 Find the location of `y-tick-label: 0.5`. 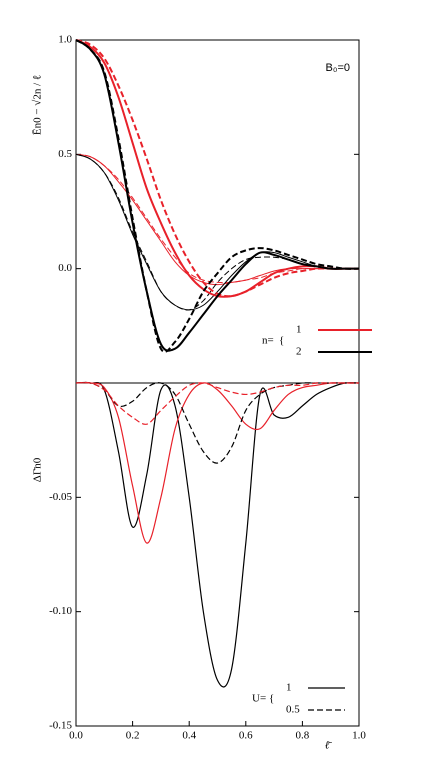

y-tick-label: 0.5 is located at coordinates (65, 154).